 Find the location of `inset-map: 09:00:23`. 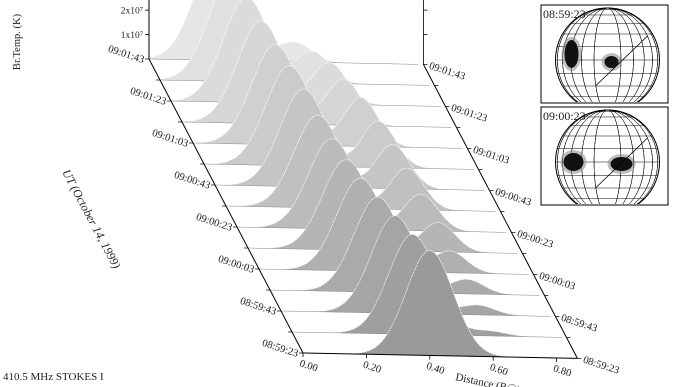

inset-map: 09:00:23 is located at coordinates (604, 156).